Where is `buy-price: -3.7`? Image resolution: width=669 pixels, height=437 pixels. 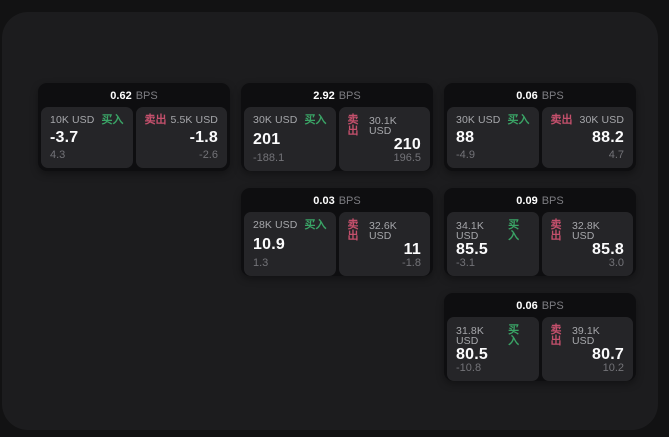
buy-price: -3.7 is located at coordinates (64, 137).